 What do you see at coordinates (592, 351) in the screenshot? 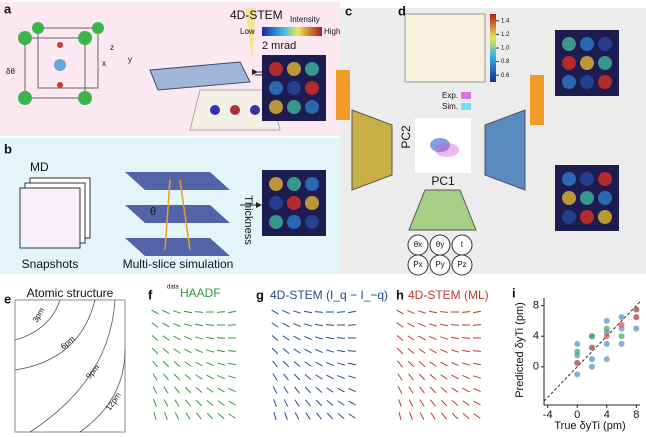
I see `reference-line` at bounding box center [592, 351].